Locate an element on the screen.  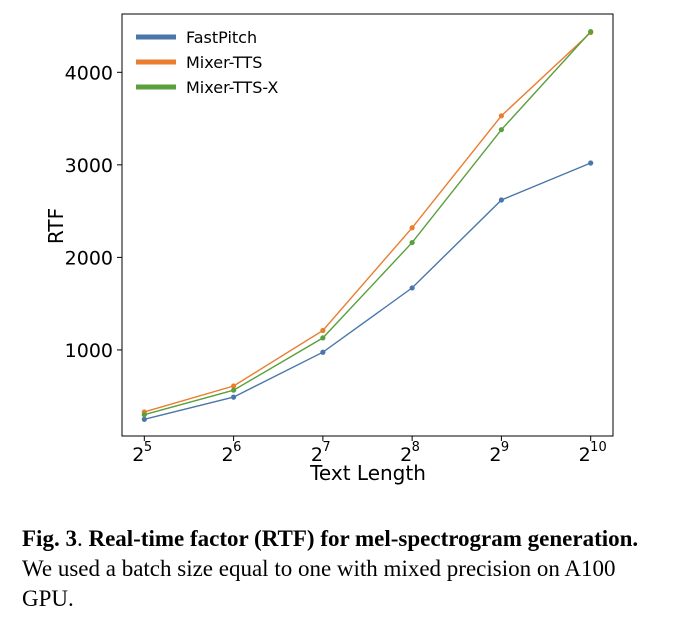
legend-item-2: Mixer-TTS-X is located at coordinates (207, 87).